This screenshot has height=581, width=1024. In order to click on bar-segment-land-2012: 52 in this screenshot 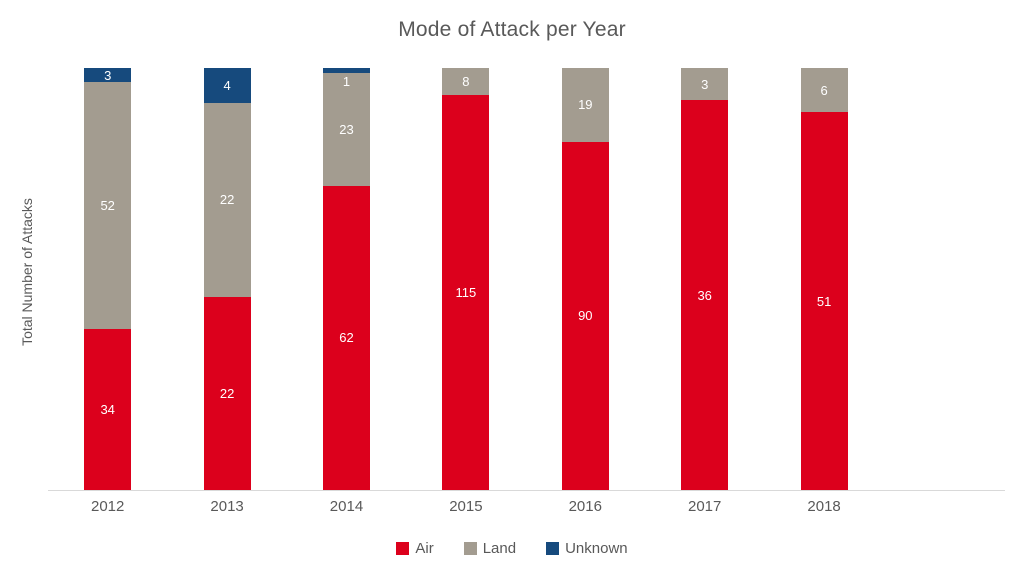, I will do `click(108, 205)`.